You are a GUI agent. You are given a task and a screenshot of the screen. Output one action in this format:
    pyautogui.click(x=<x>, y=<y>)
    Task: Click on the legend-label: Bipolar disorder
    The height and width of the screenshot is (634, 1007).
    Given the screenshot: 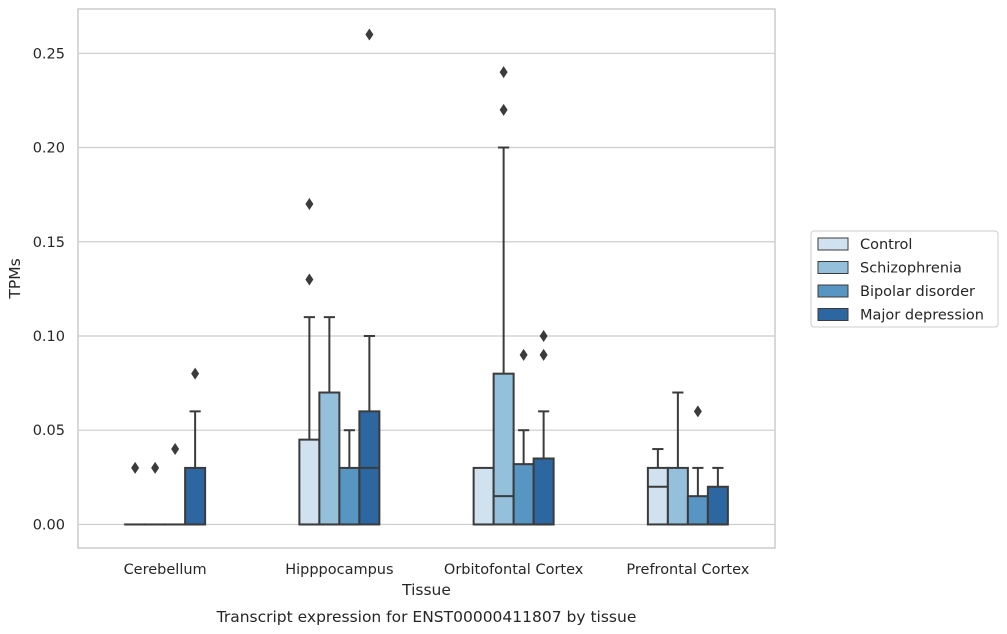 What is the action you would take?
    pyautogui.click(x=917, y=292)
    